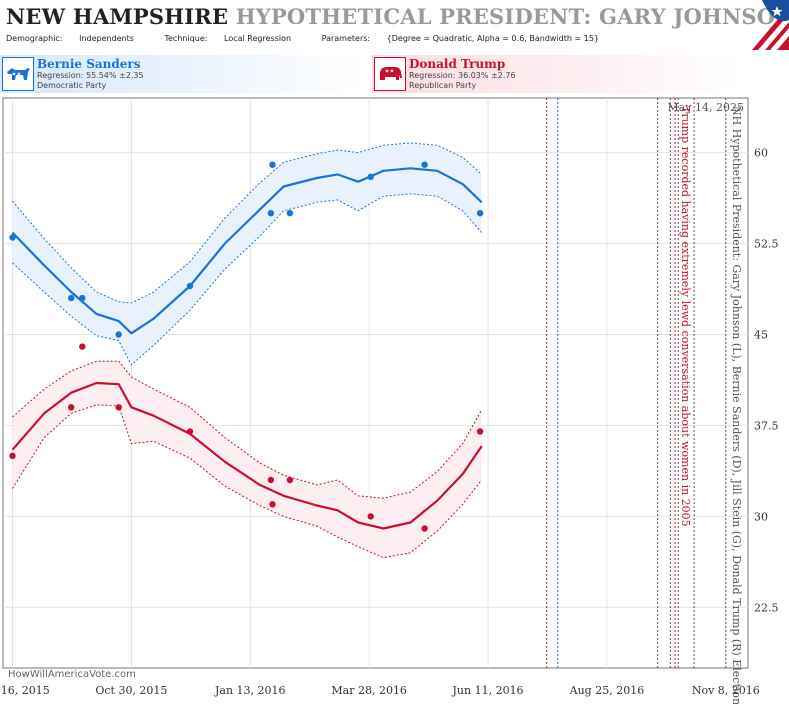 The width and height of the screenshot is (789, 704). What do you see at coordinates (369, 690) in the screenshot?
I see `x-tick-label: Mar 28, 2016` at bounding box center [369, 690].